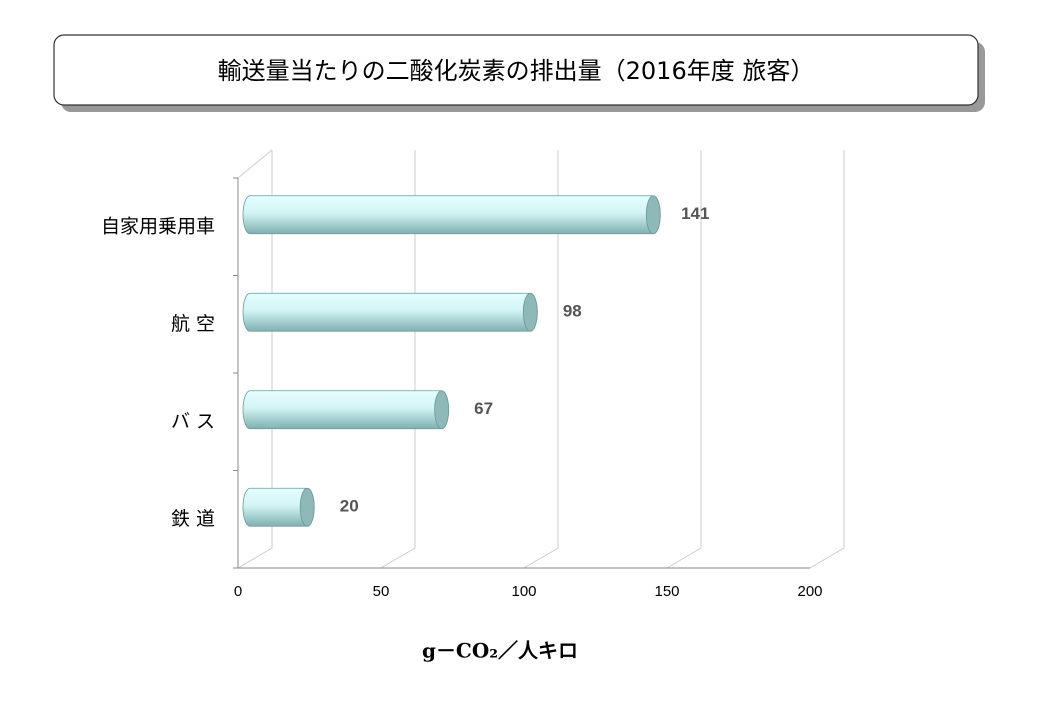  What do you see at coordinates (193, 421) in the screenshot?
I see `y-tick-label: バ ス` at bounding box center [193, 421].